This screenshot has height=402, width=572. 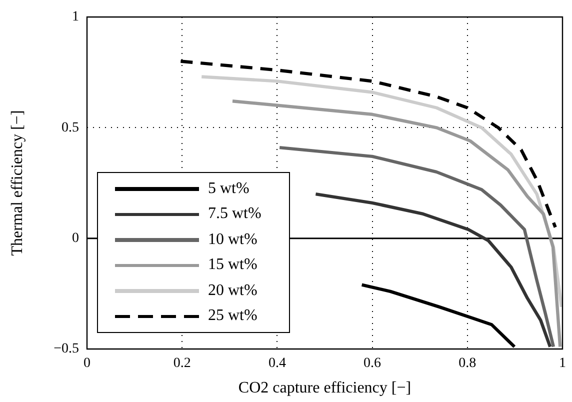 I want to click on legend-label: 15 wt%, so click(x=233, y=265).